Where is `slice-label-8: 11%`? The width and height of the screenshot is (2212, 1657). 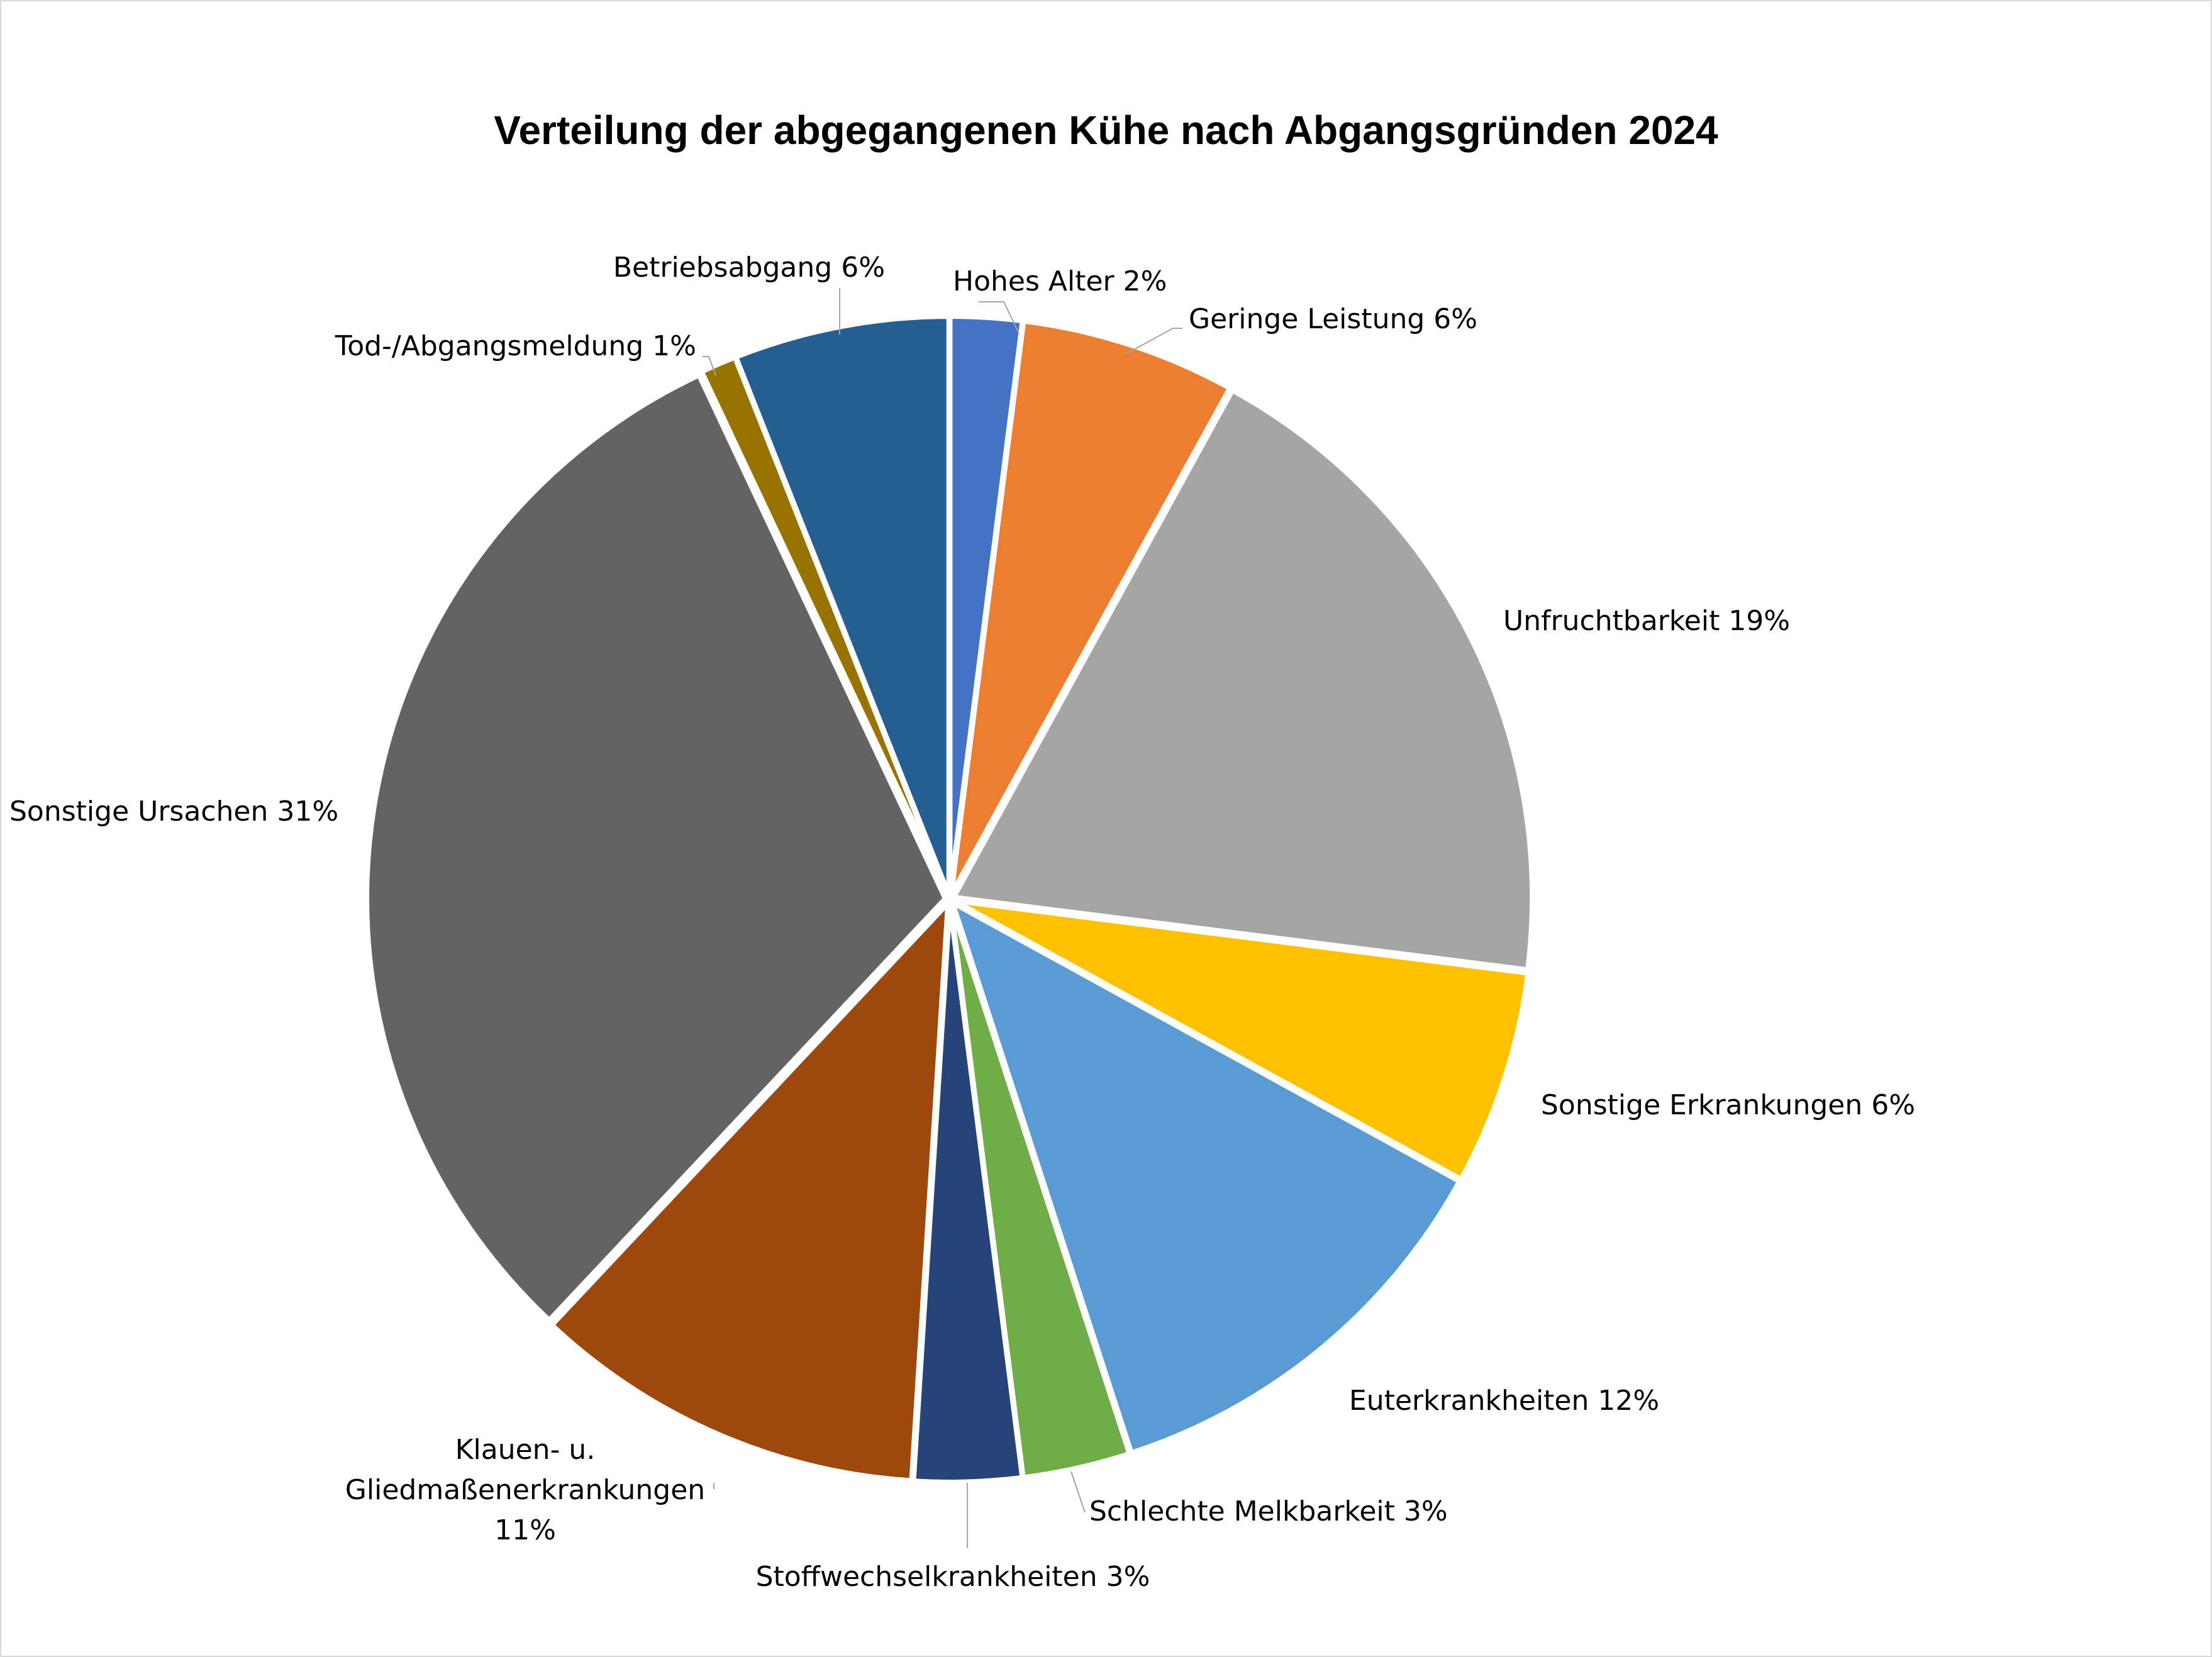 slice-label-8: 11% is located at coordinates (525, 1530).